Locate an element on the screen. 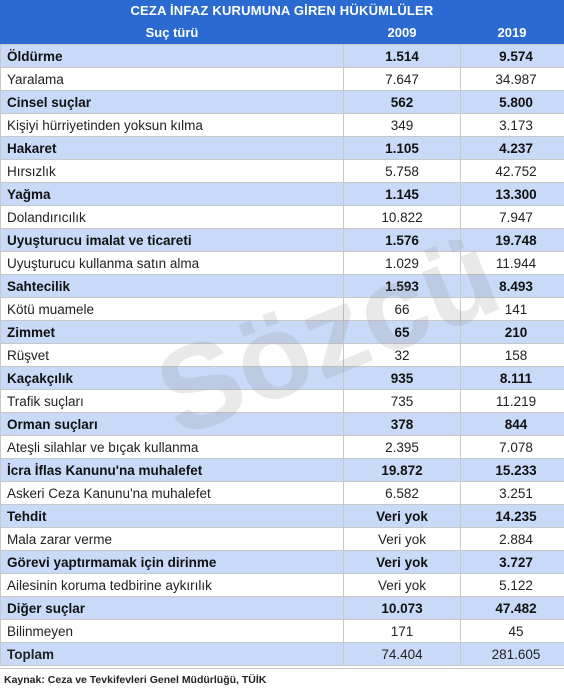  cell-2009: 171 is located at coordinates (402, 631).